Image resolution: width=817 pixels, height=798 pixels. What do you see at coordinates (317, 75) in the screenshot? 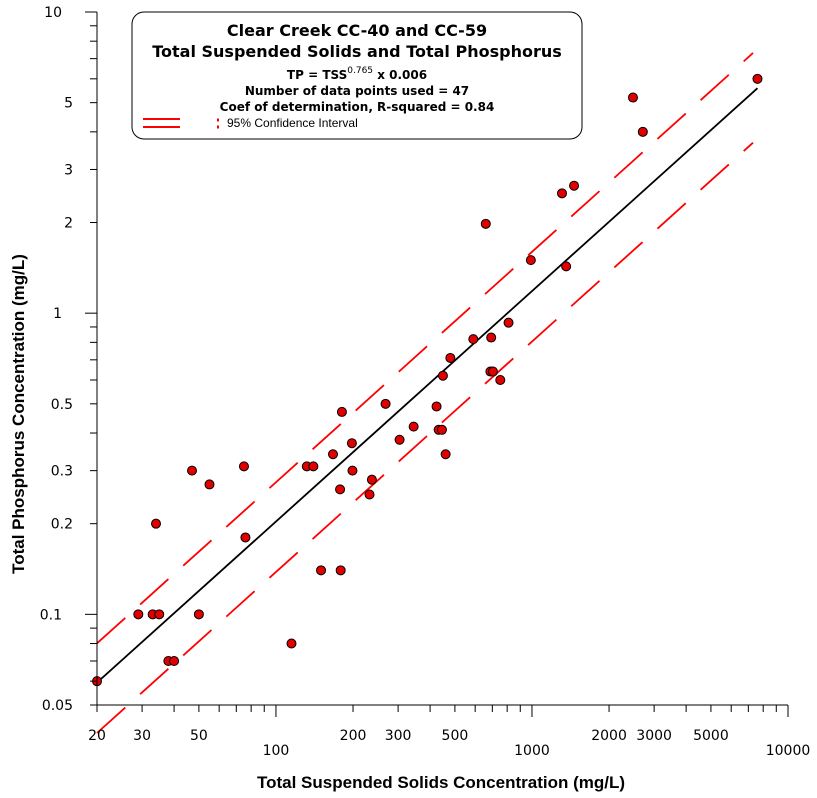
I see `equation-prefix: TP = TSS` at bounding box center [317, 75].